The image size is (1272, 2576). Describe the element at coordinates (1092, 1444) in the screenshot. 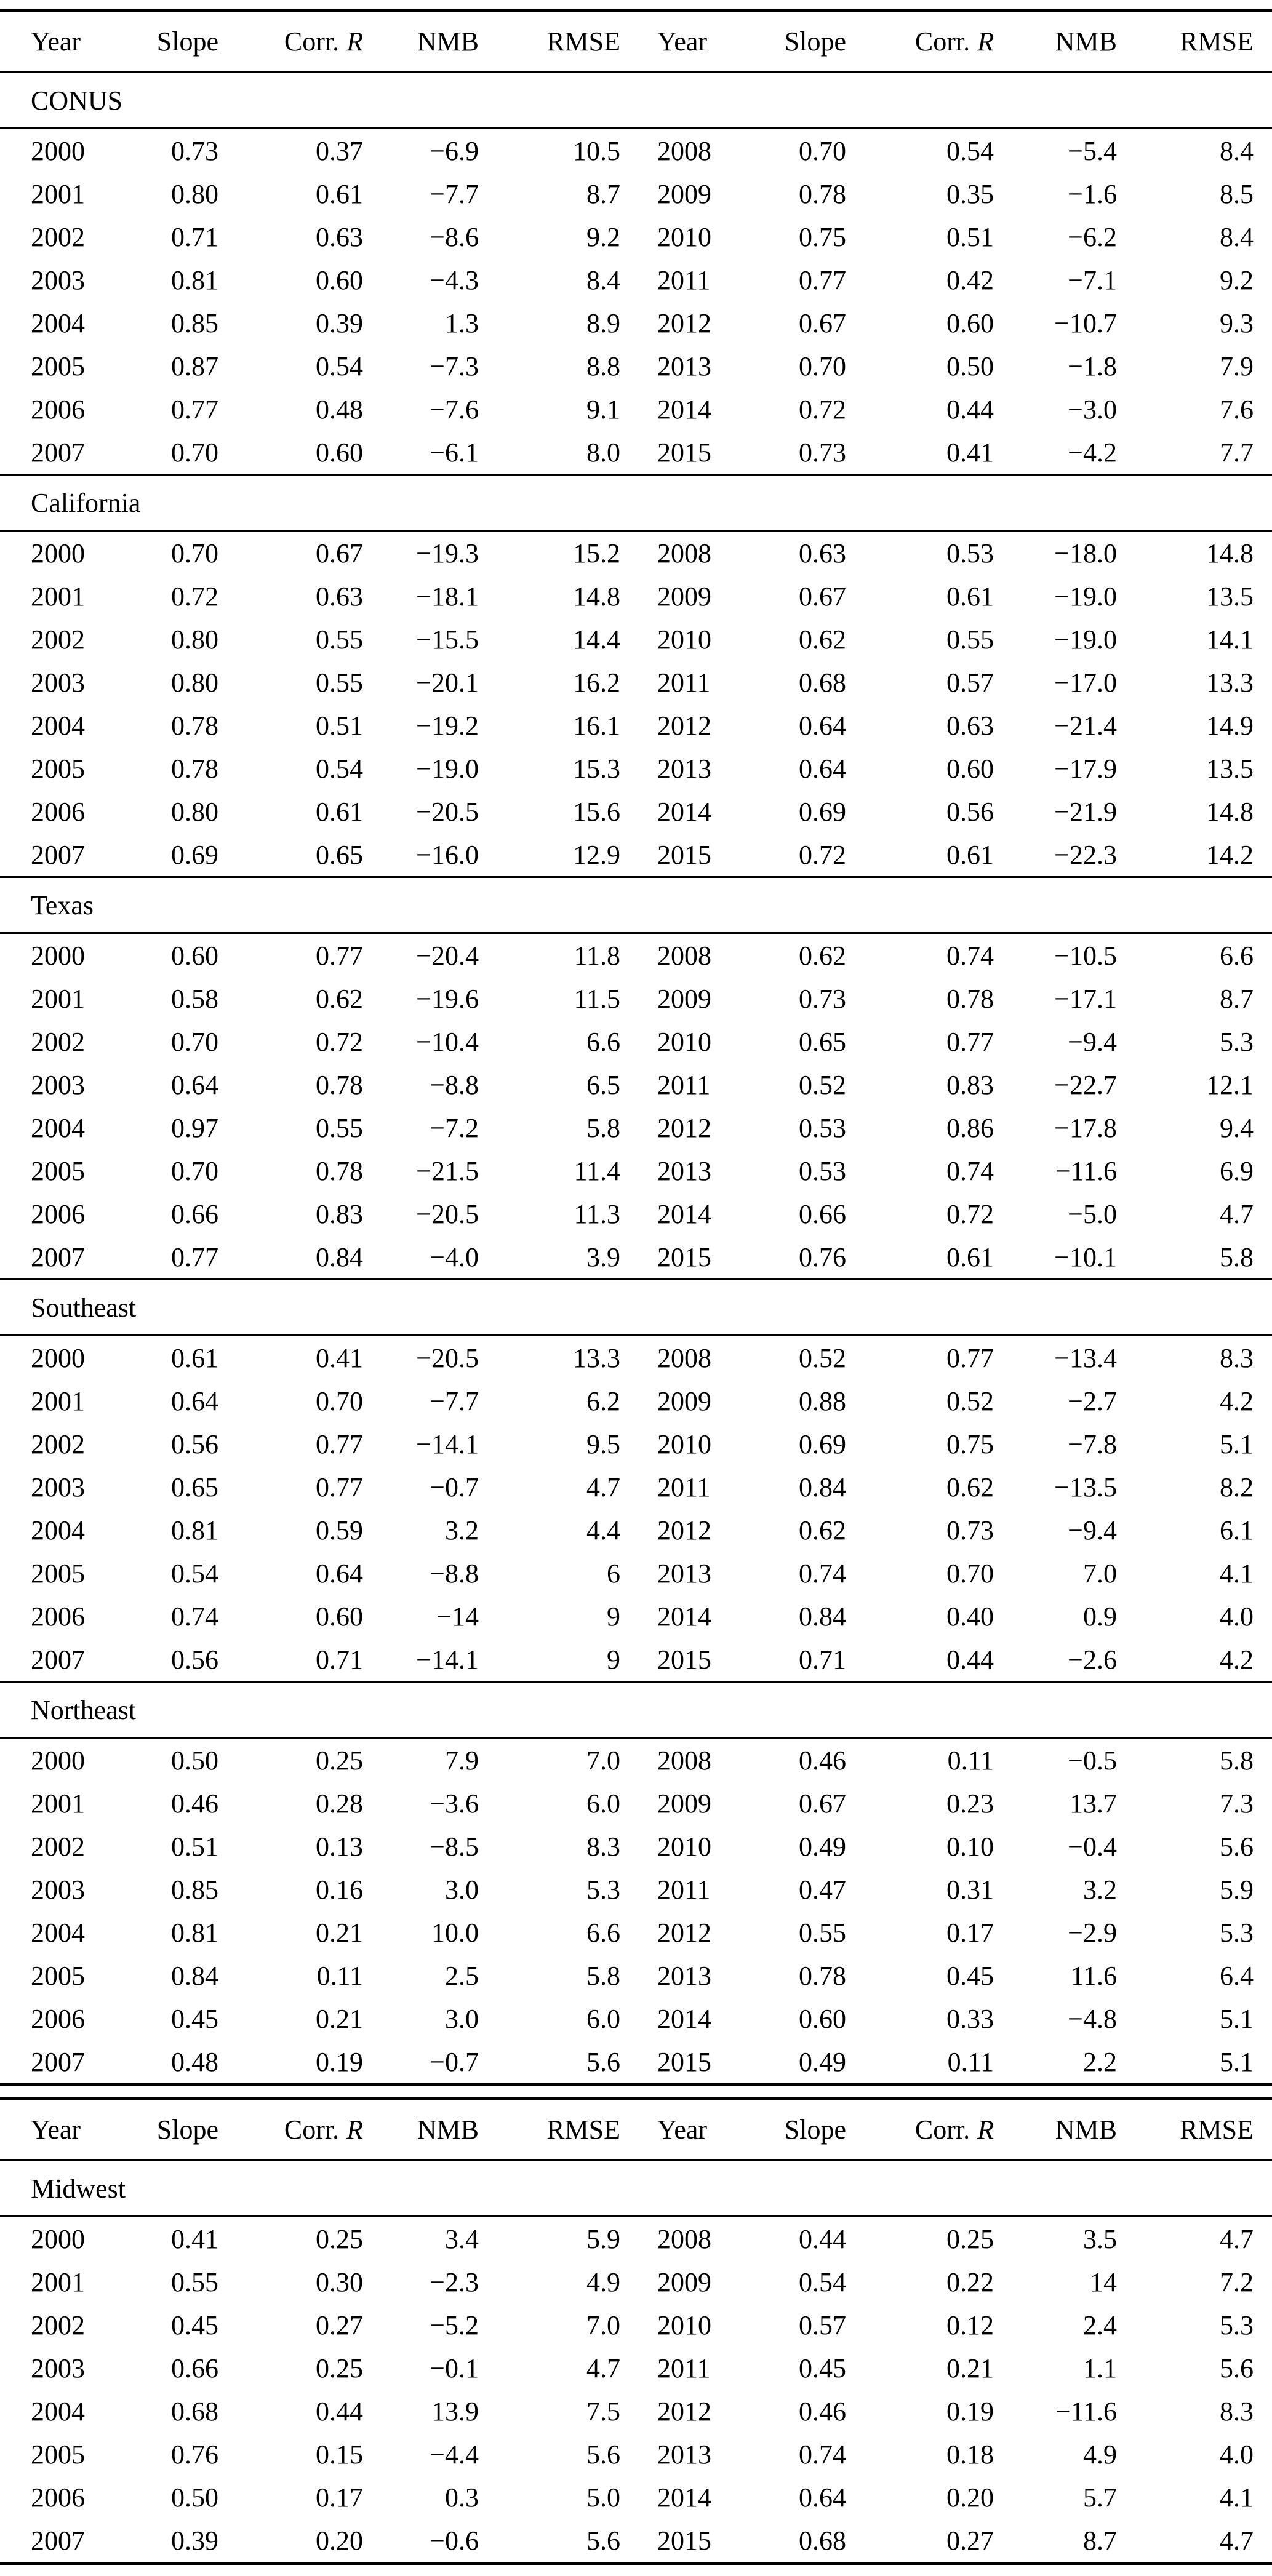

I see `value-cell: −7.8` at that location.